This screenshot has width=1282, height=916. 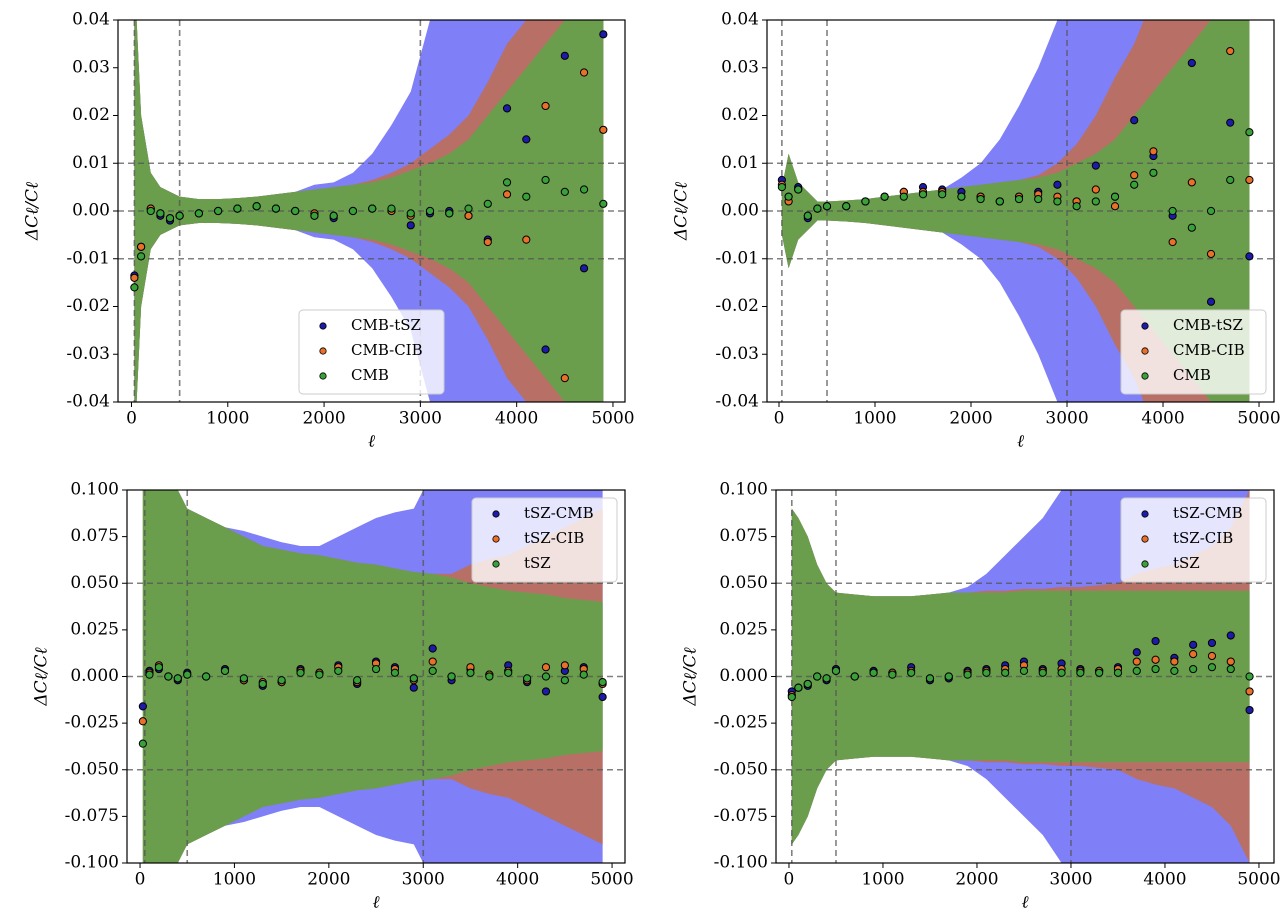 I want to click on legend-box, so click(x=544, y=540).